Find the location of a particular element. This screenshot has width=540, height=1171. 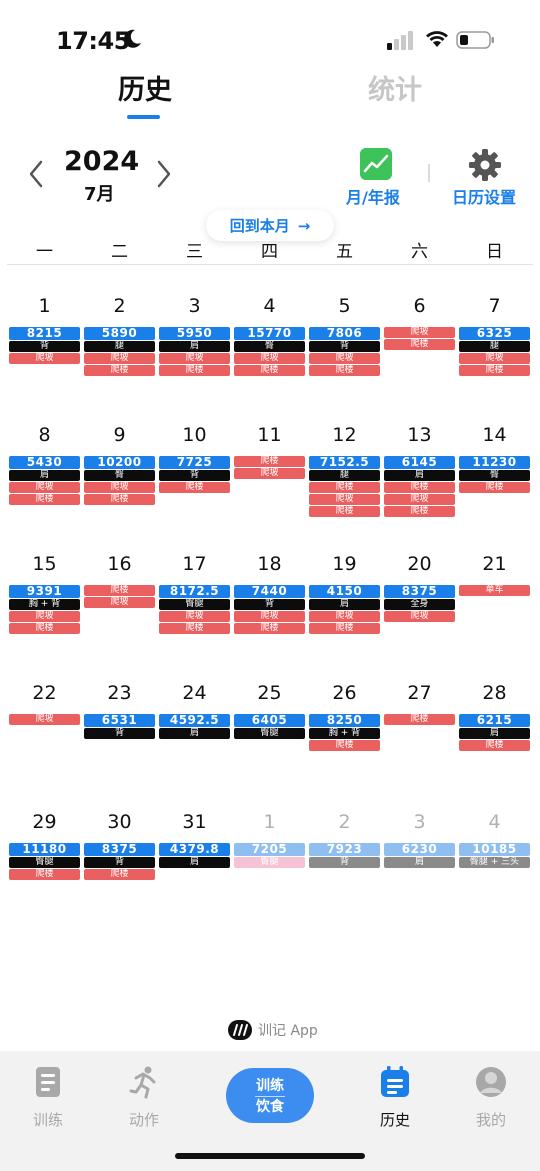

weekday-fri: 五 is located at coordinates (344, 252).